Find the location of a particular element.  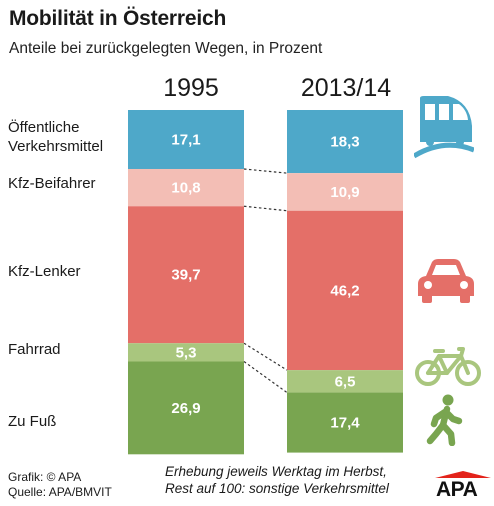

bar-fahrrad-1995 is located at coordinates (186, 352).